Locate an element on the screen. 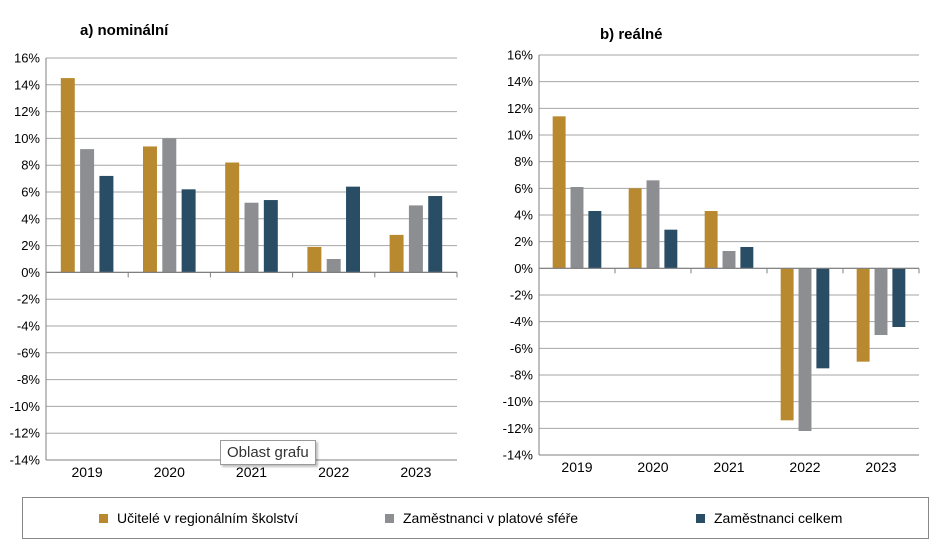 The width and height of the screenshot is (941, 546). x-tick-label-nominal-2019: 2019 is located at coordinates (87, 472).